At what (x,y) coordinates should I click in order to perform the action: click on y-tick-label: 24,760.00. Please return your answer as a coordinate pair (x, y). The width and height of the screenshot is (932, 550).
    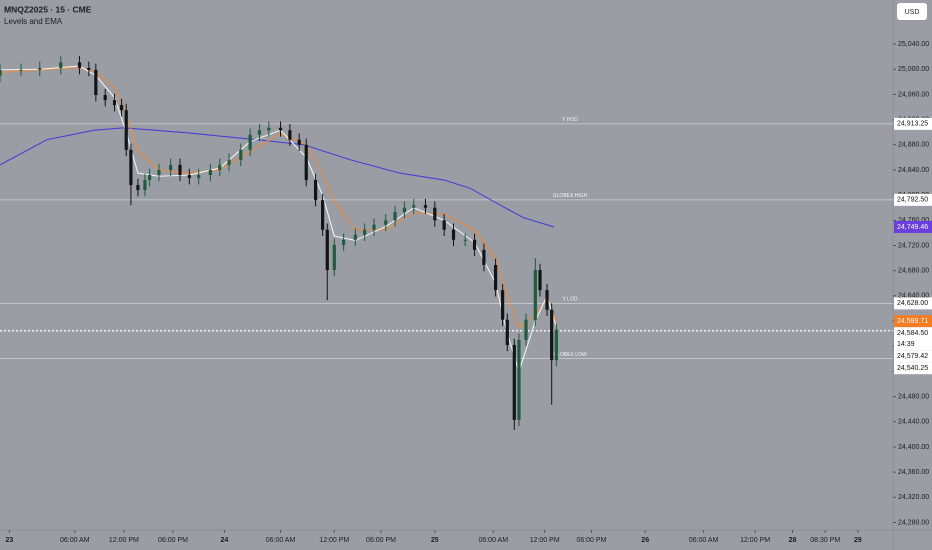
    Looking at the image, I should click on (913, 220).